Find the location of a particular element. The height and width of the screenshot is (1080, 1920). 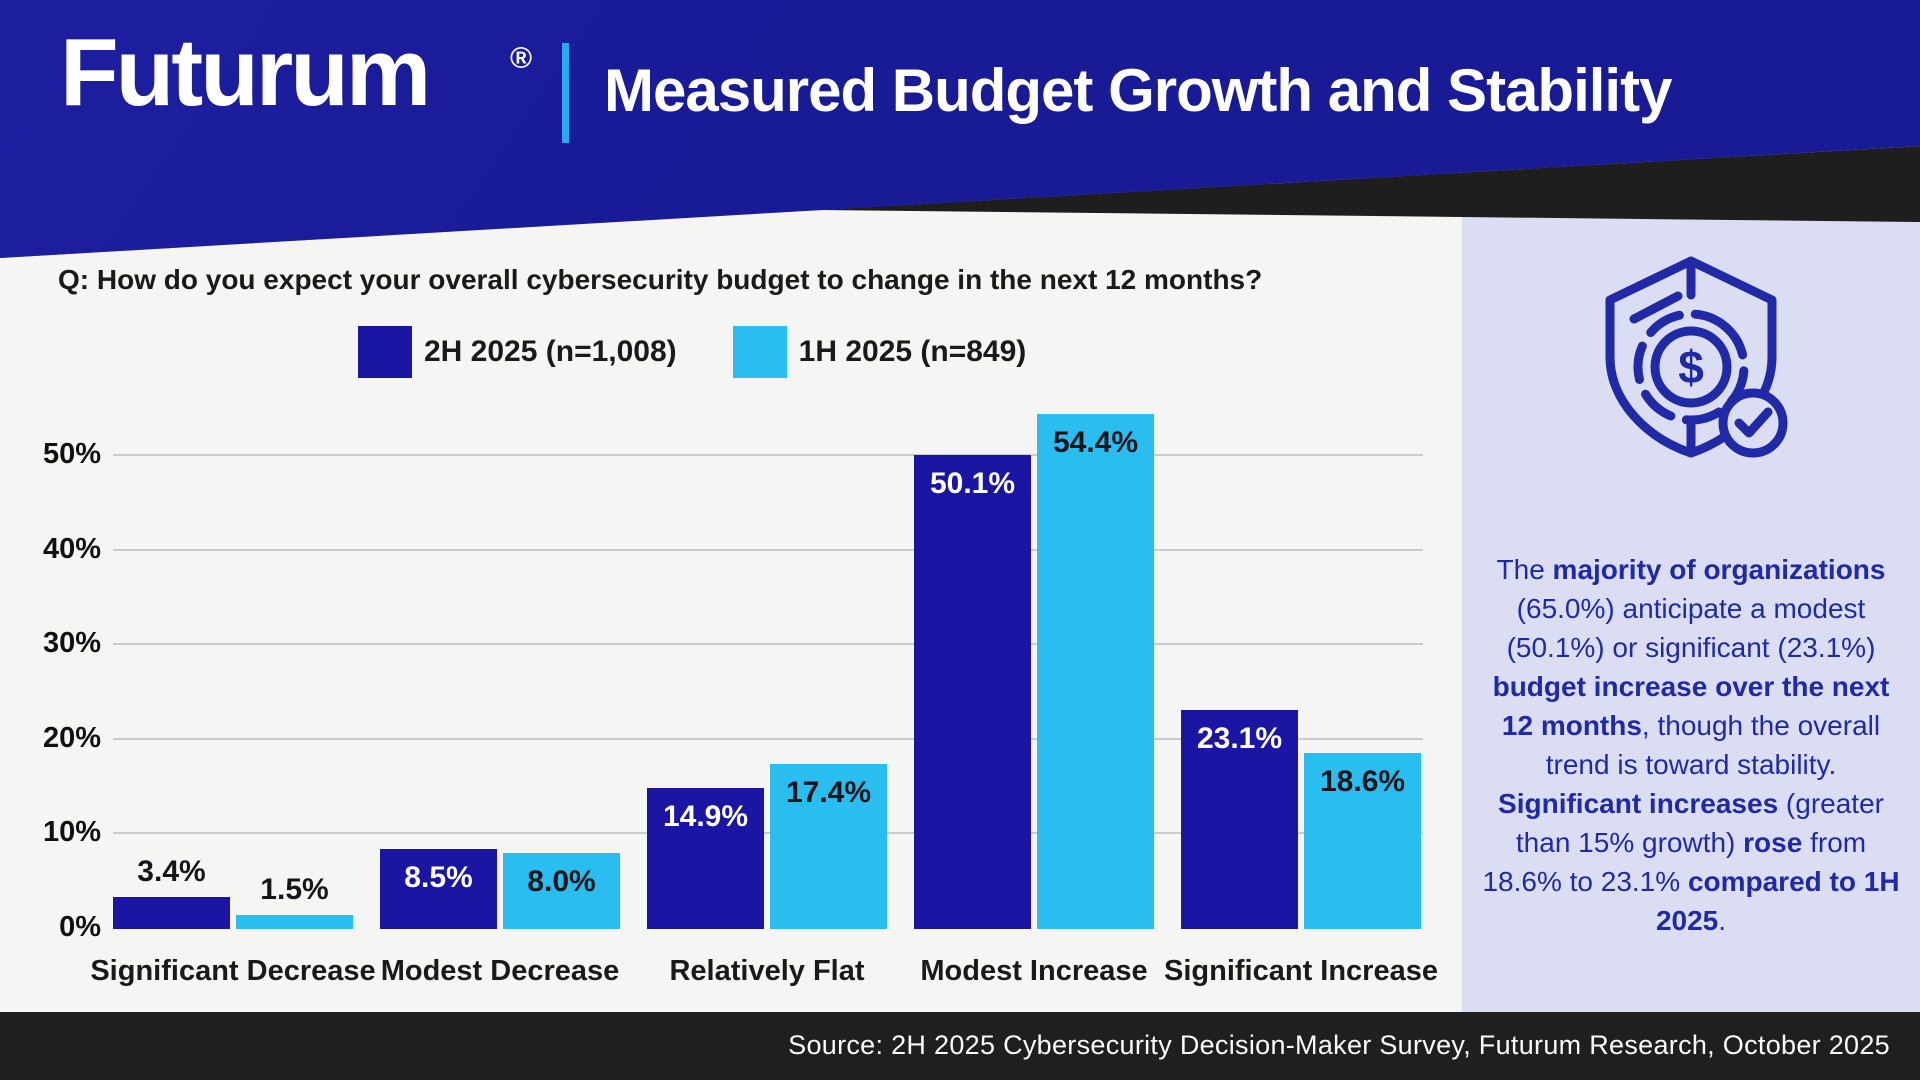

gridline-50% is located at coordinates (768, 455).